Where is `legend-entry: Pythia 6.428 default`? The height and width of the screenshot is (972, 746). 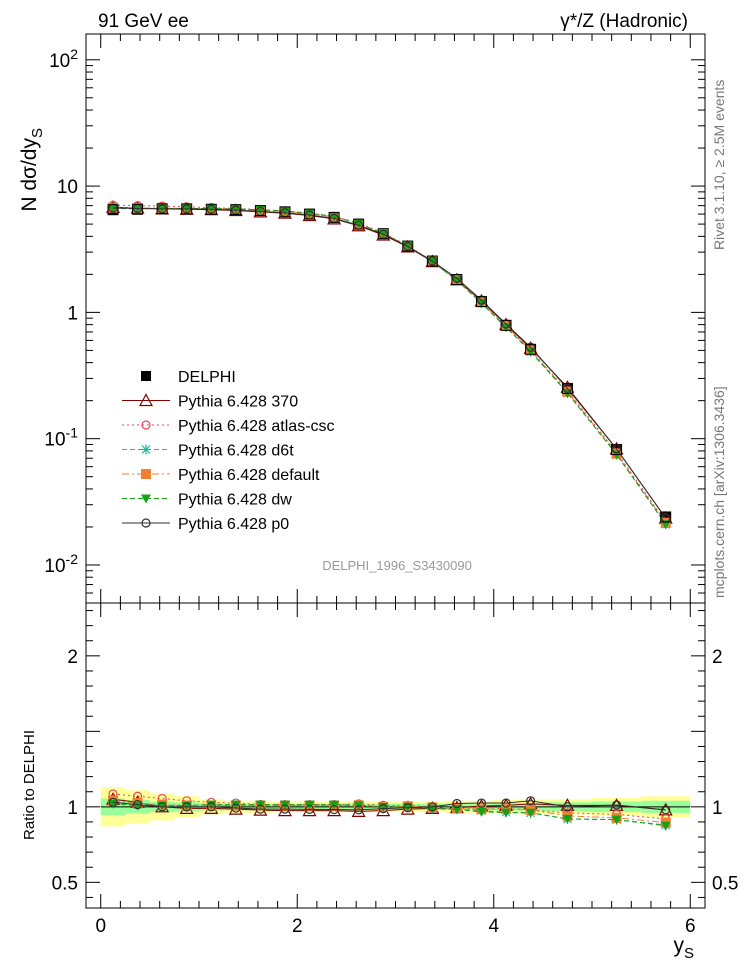 legend-entry: Pythia 6.428 default is located at coordinates (221, 475).